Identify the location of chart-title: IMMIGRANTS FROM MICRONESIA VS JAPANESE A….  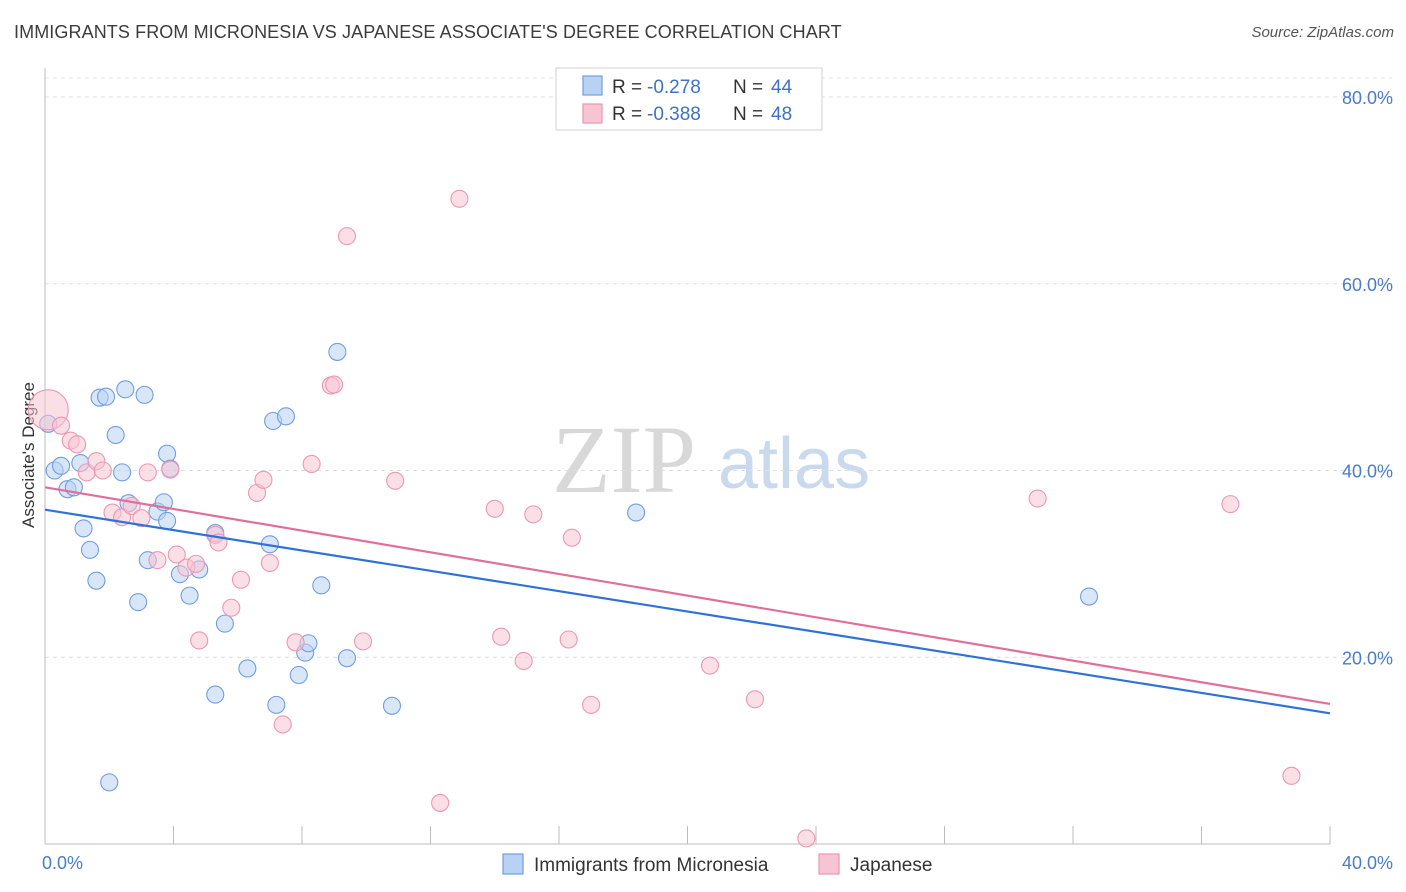
(428, 32).